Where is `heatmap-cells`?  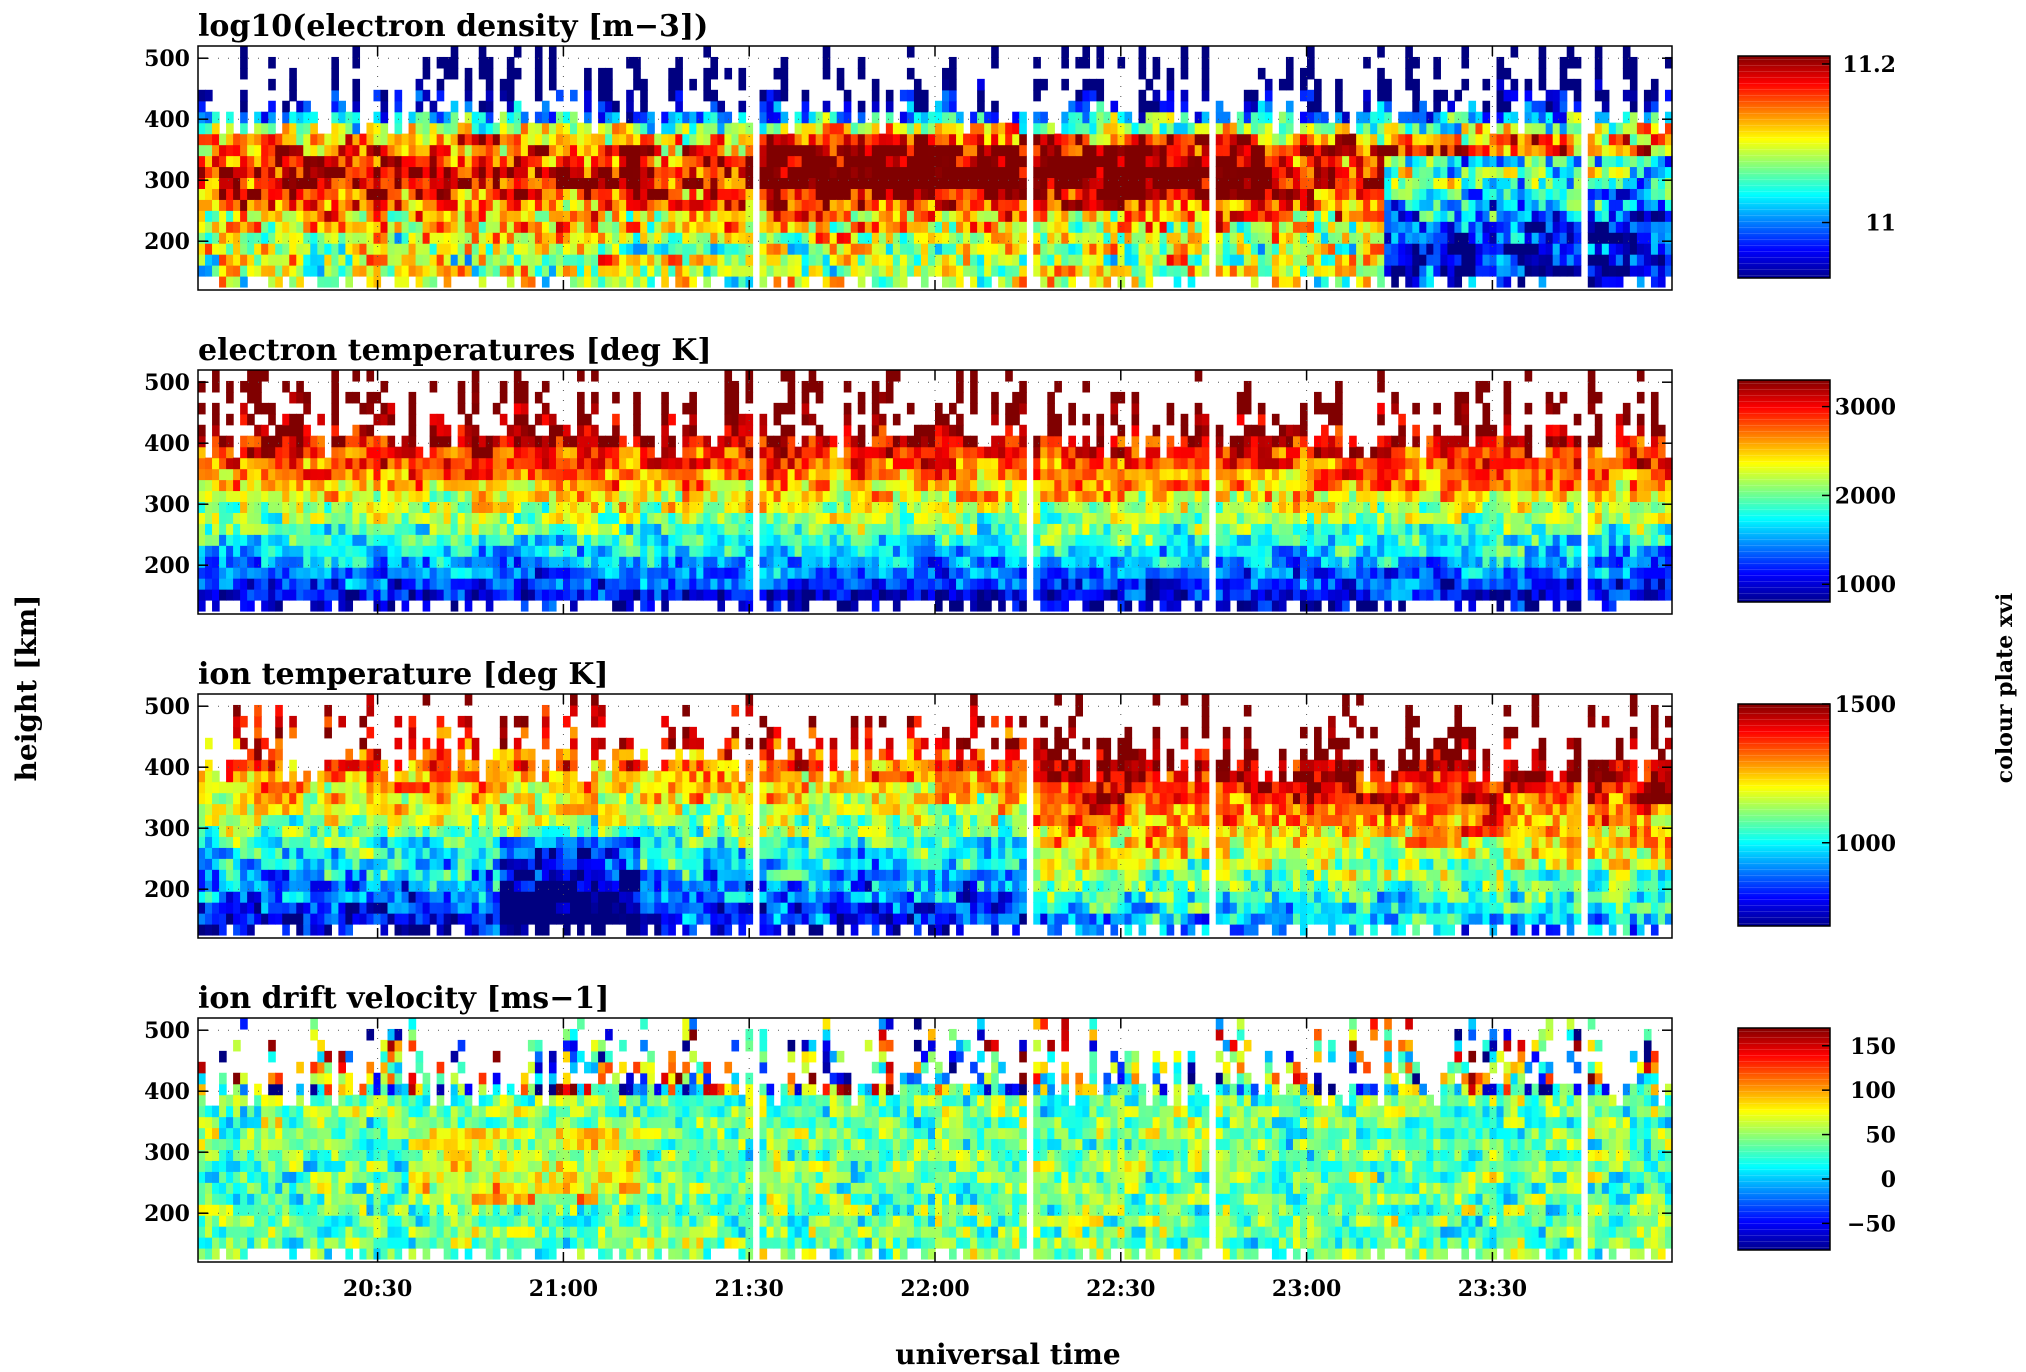 heatmap-cells is located at coordinates (935, 167).